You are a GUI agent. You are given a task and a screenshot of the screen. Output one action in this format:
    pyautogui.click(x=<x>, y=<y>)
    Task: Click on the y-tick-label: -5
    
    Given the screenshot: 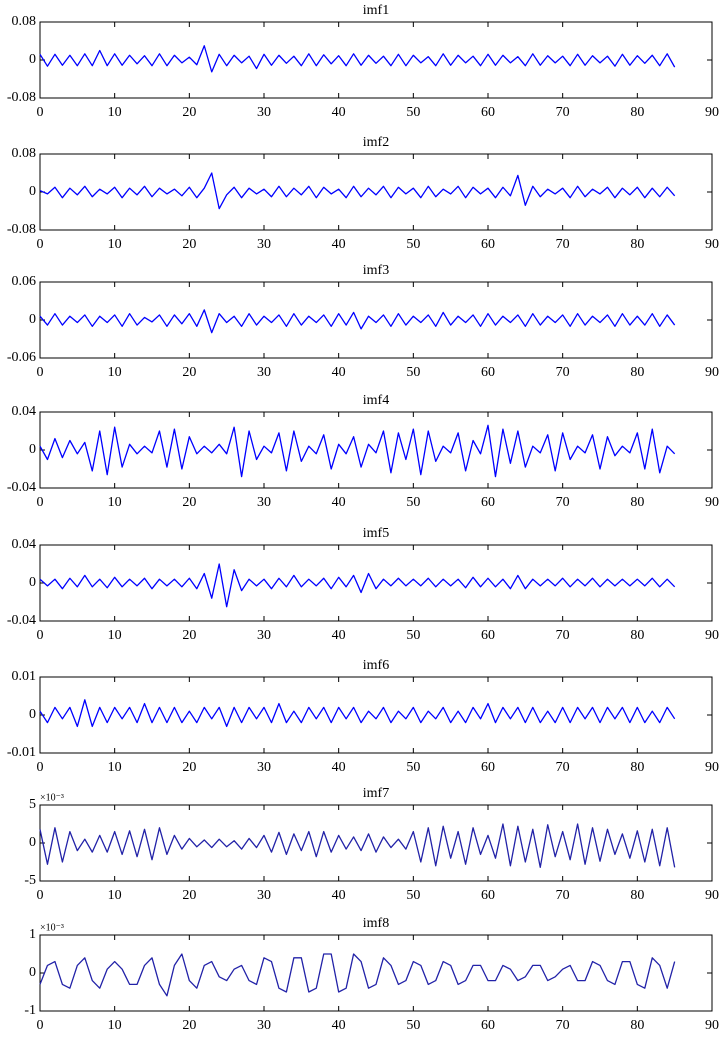 What is the action you would take?
    pyautogui.click(x=30, y=880)
    